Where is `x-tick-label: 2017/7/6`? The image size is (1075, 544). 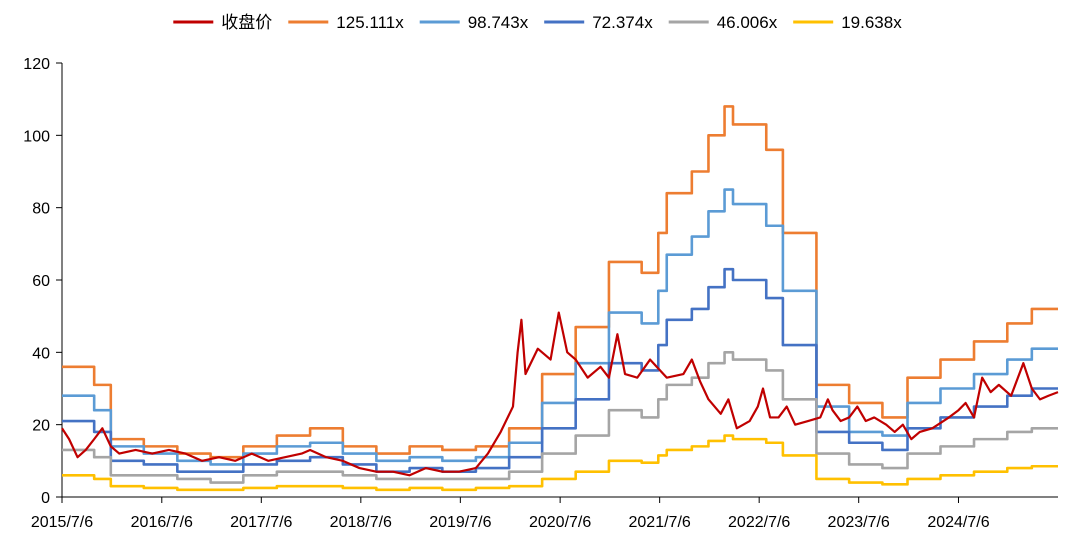
x-tick-label: 2017/7/6 is located at coordinates (261, 522).